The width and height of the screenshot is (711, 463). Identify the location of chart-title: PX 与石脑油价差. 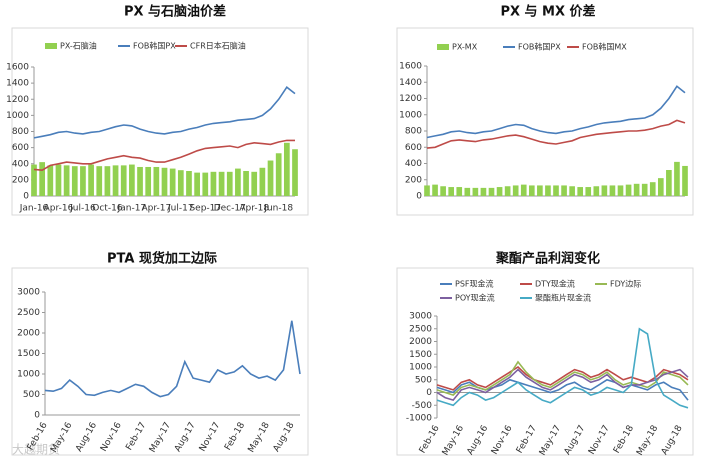
(175, 12).